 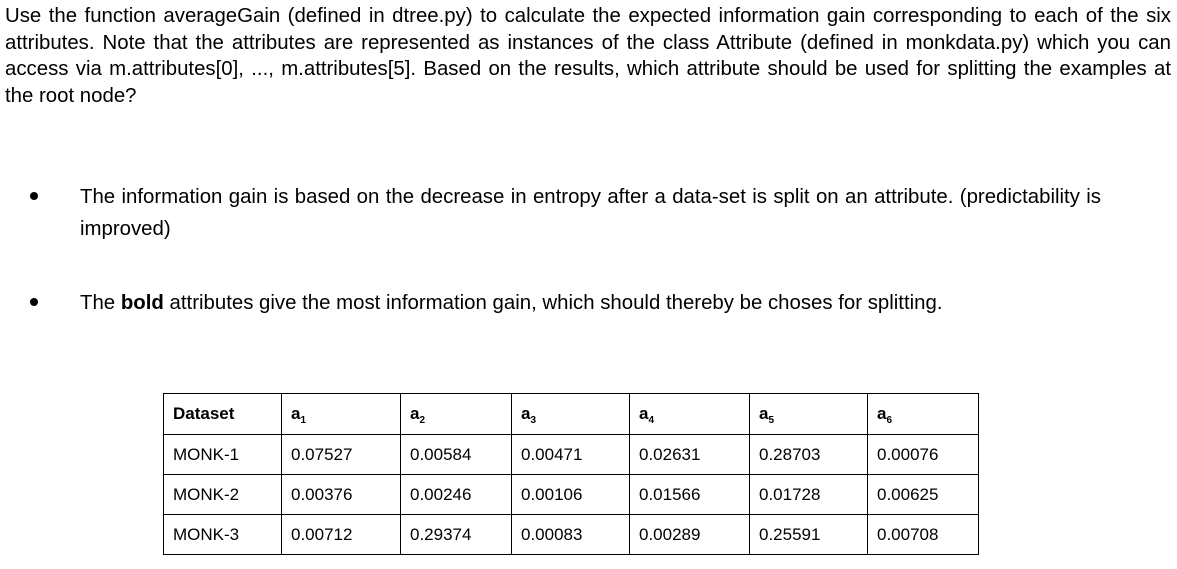 I want to click on header-attribute: a6, so click(x=923, y=414).